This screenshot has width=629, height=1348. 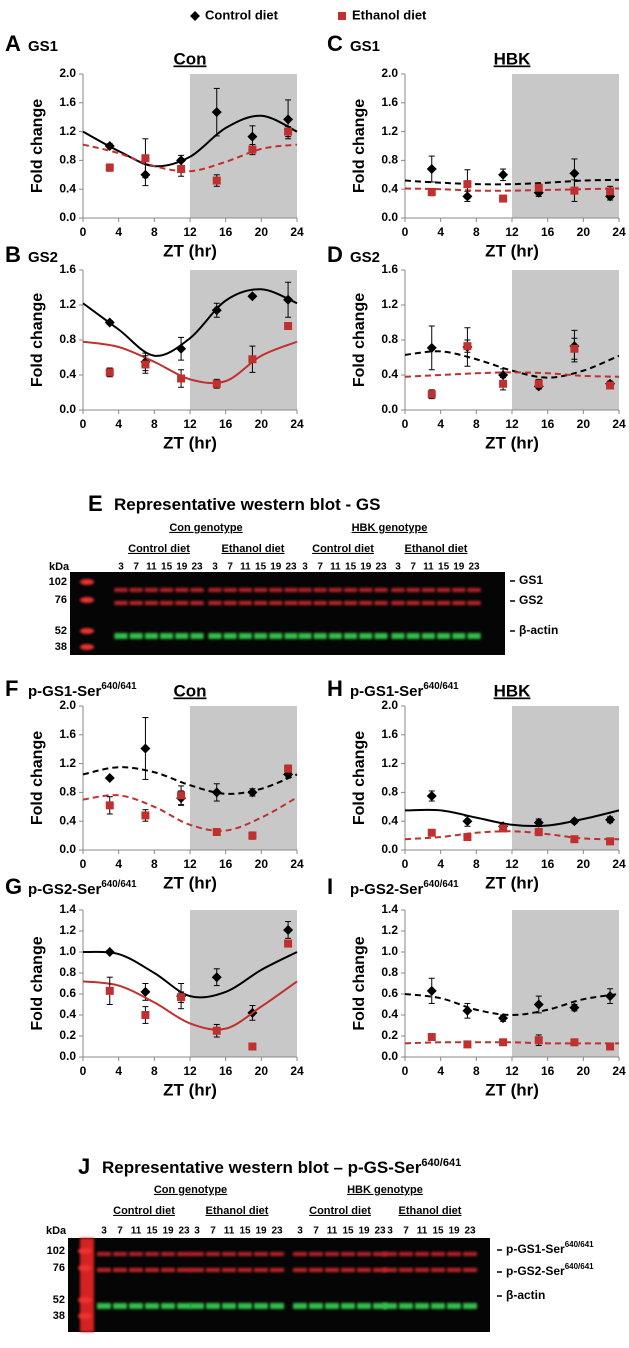 I want to click on band-name: GS2, so click(x=531, y=600).